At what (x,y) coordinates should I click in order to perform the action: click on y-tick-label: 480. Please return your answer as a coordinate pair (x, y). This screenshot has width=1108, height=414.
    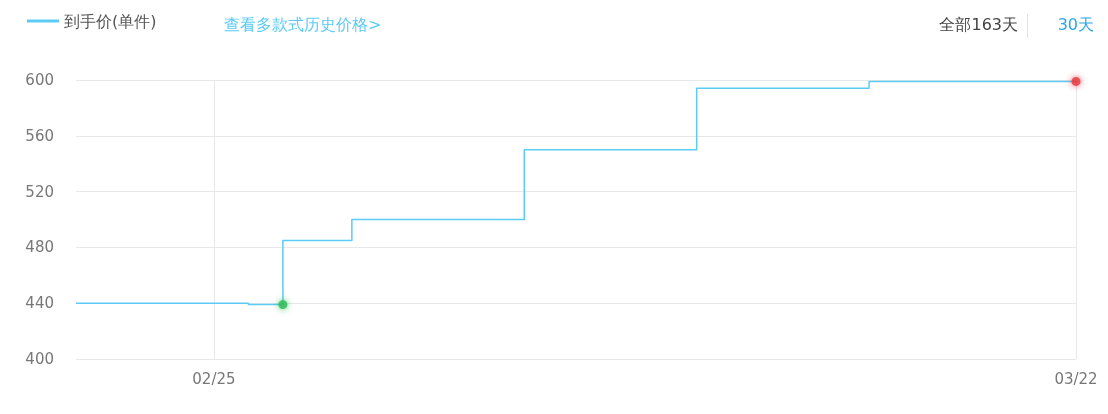
    Looking at the image, I should click on (39, 247).